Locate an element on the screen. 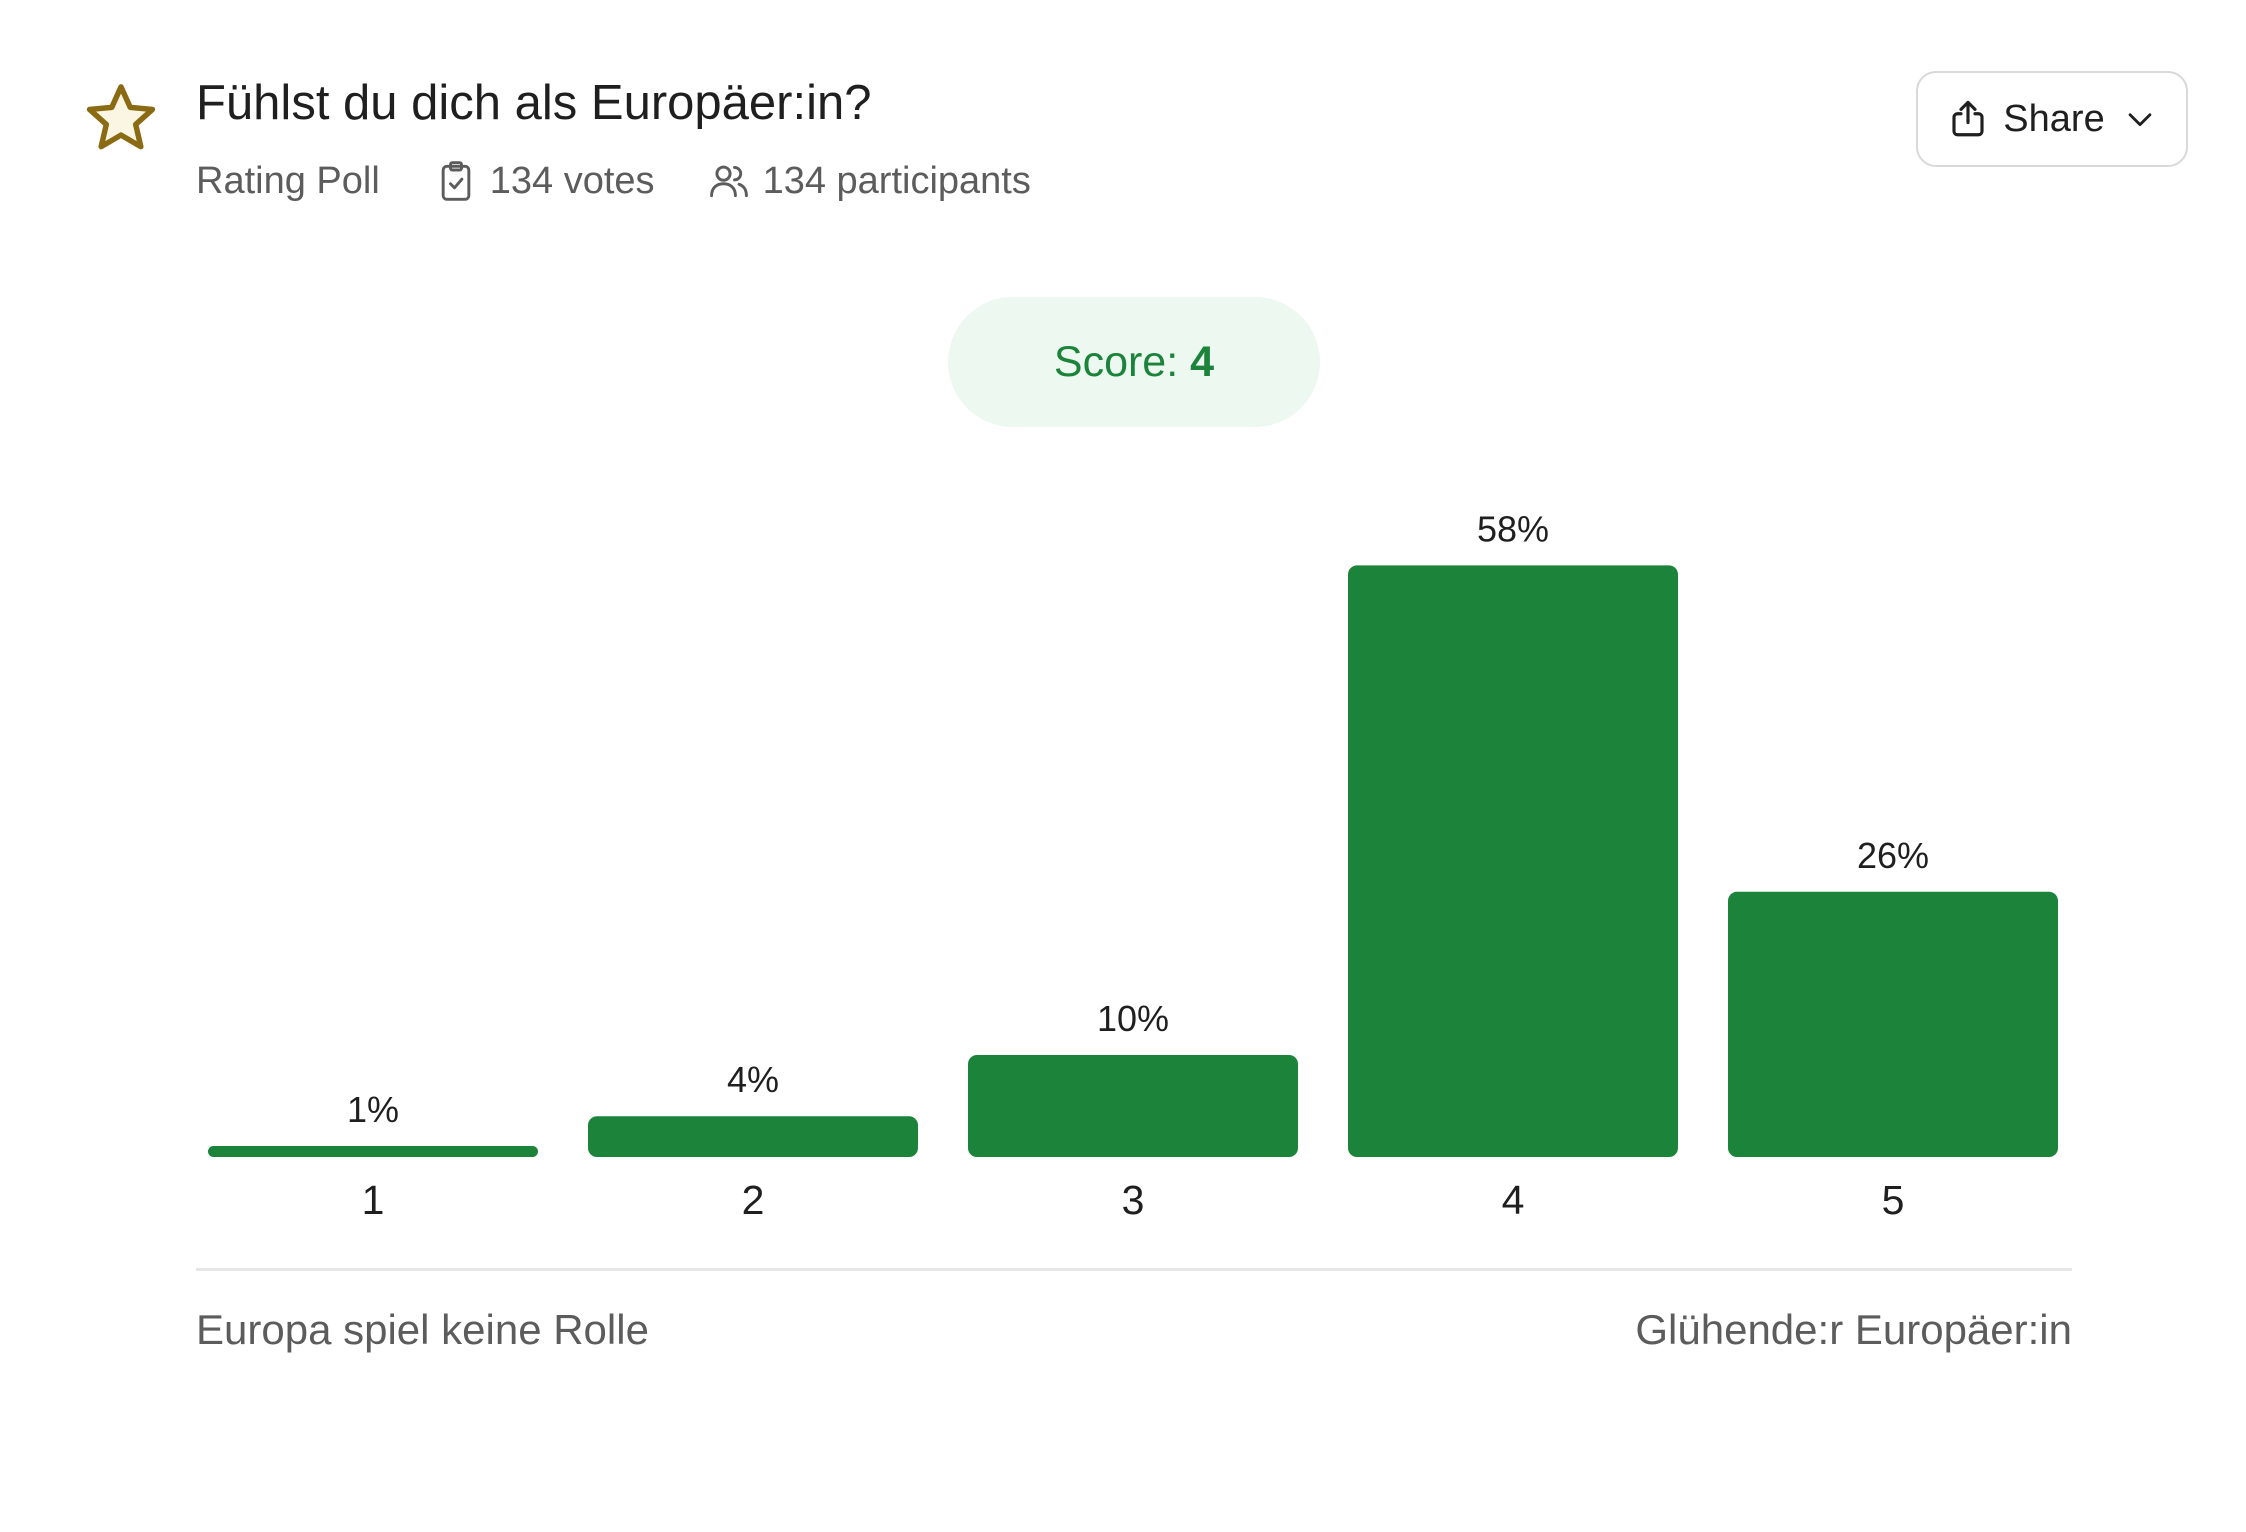 This screenshot has height=1532, width=2246. poll-title: Fühlst du dich als Europäer:in? is located at coordinates (534, 103).